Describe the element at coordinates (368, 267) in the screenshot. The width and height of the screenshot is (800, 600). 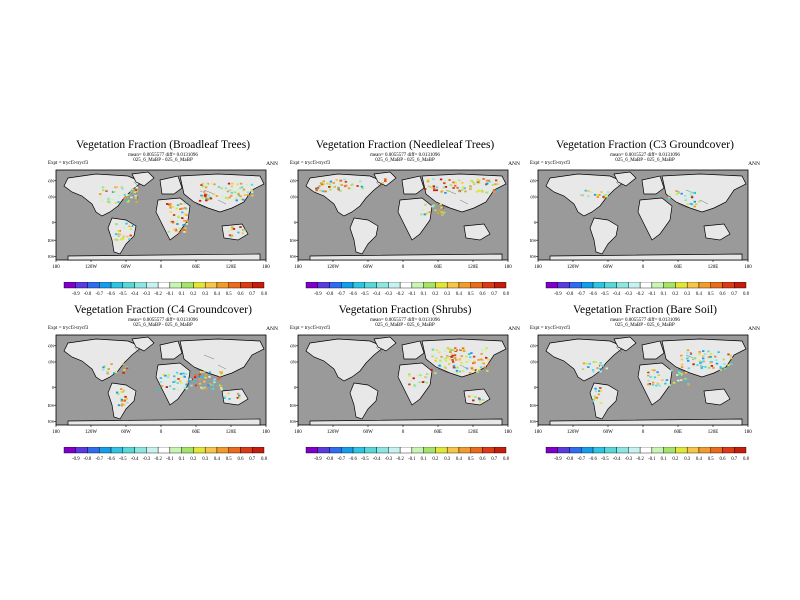
I see `x-tick-label: 60W` at that location.